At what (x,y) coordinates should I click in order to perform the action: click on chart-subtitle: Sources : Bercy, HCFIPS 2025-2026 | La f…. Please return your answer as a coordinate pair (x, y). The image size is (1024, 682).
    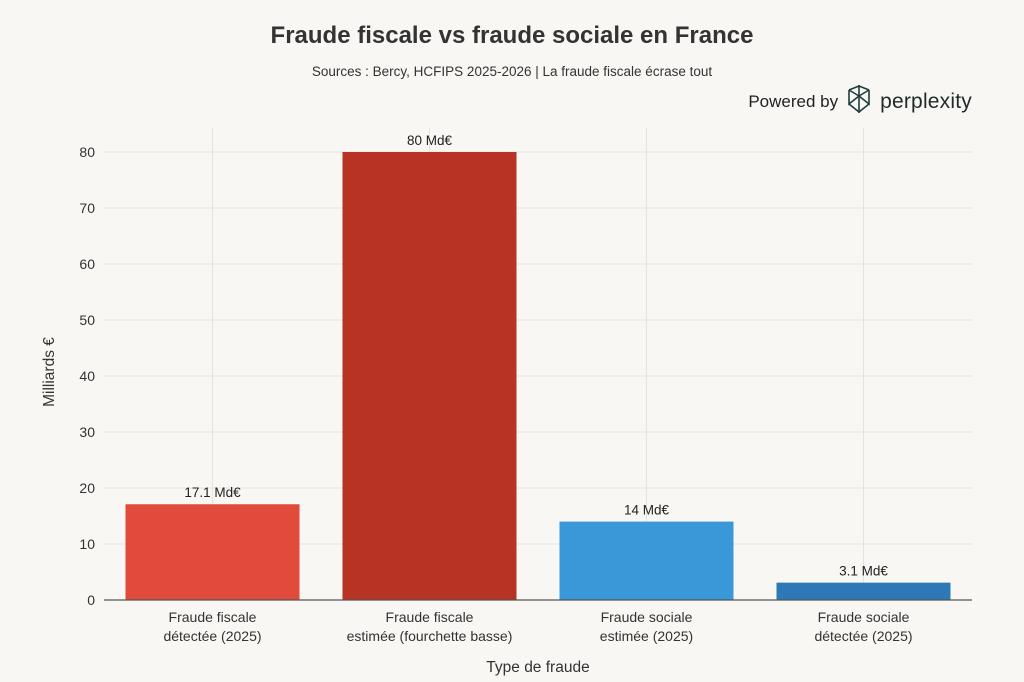
    Looking at the image, I should click on (512, 71).